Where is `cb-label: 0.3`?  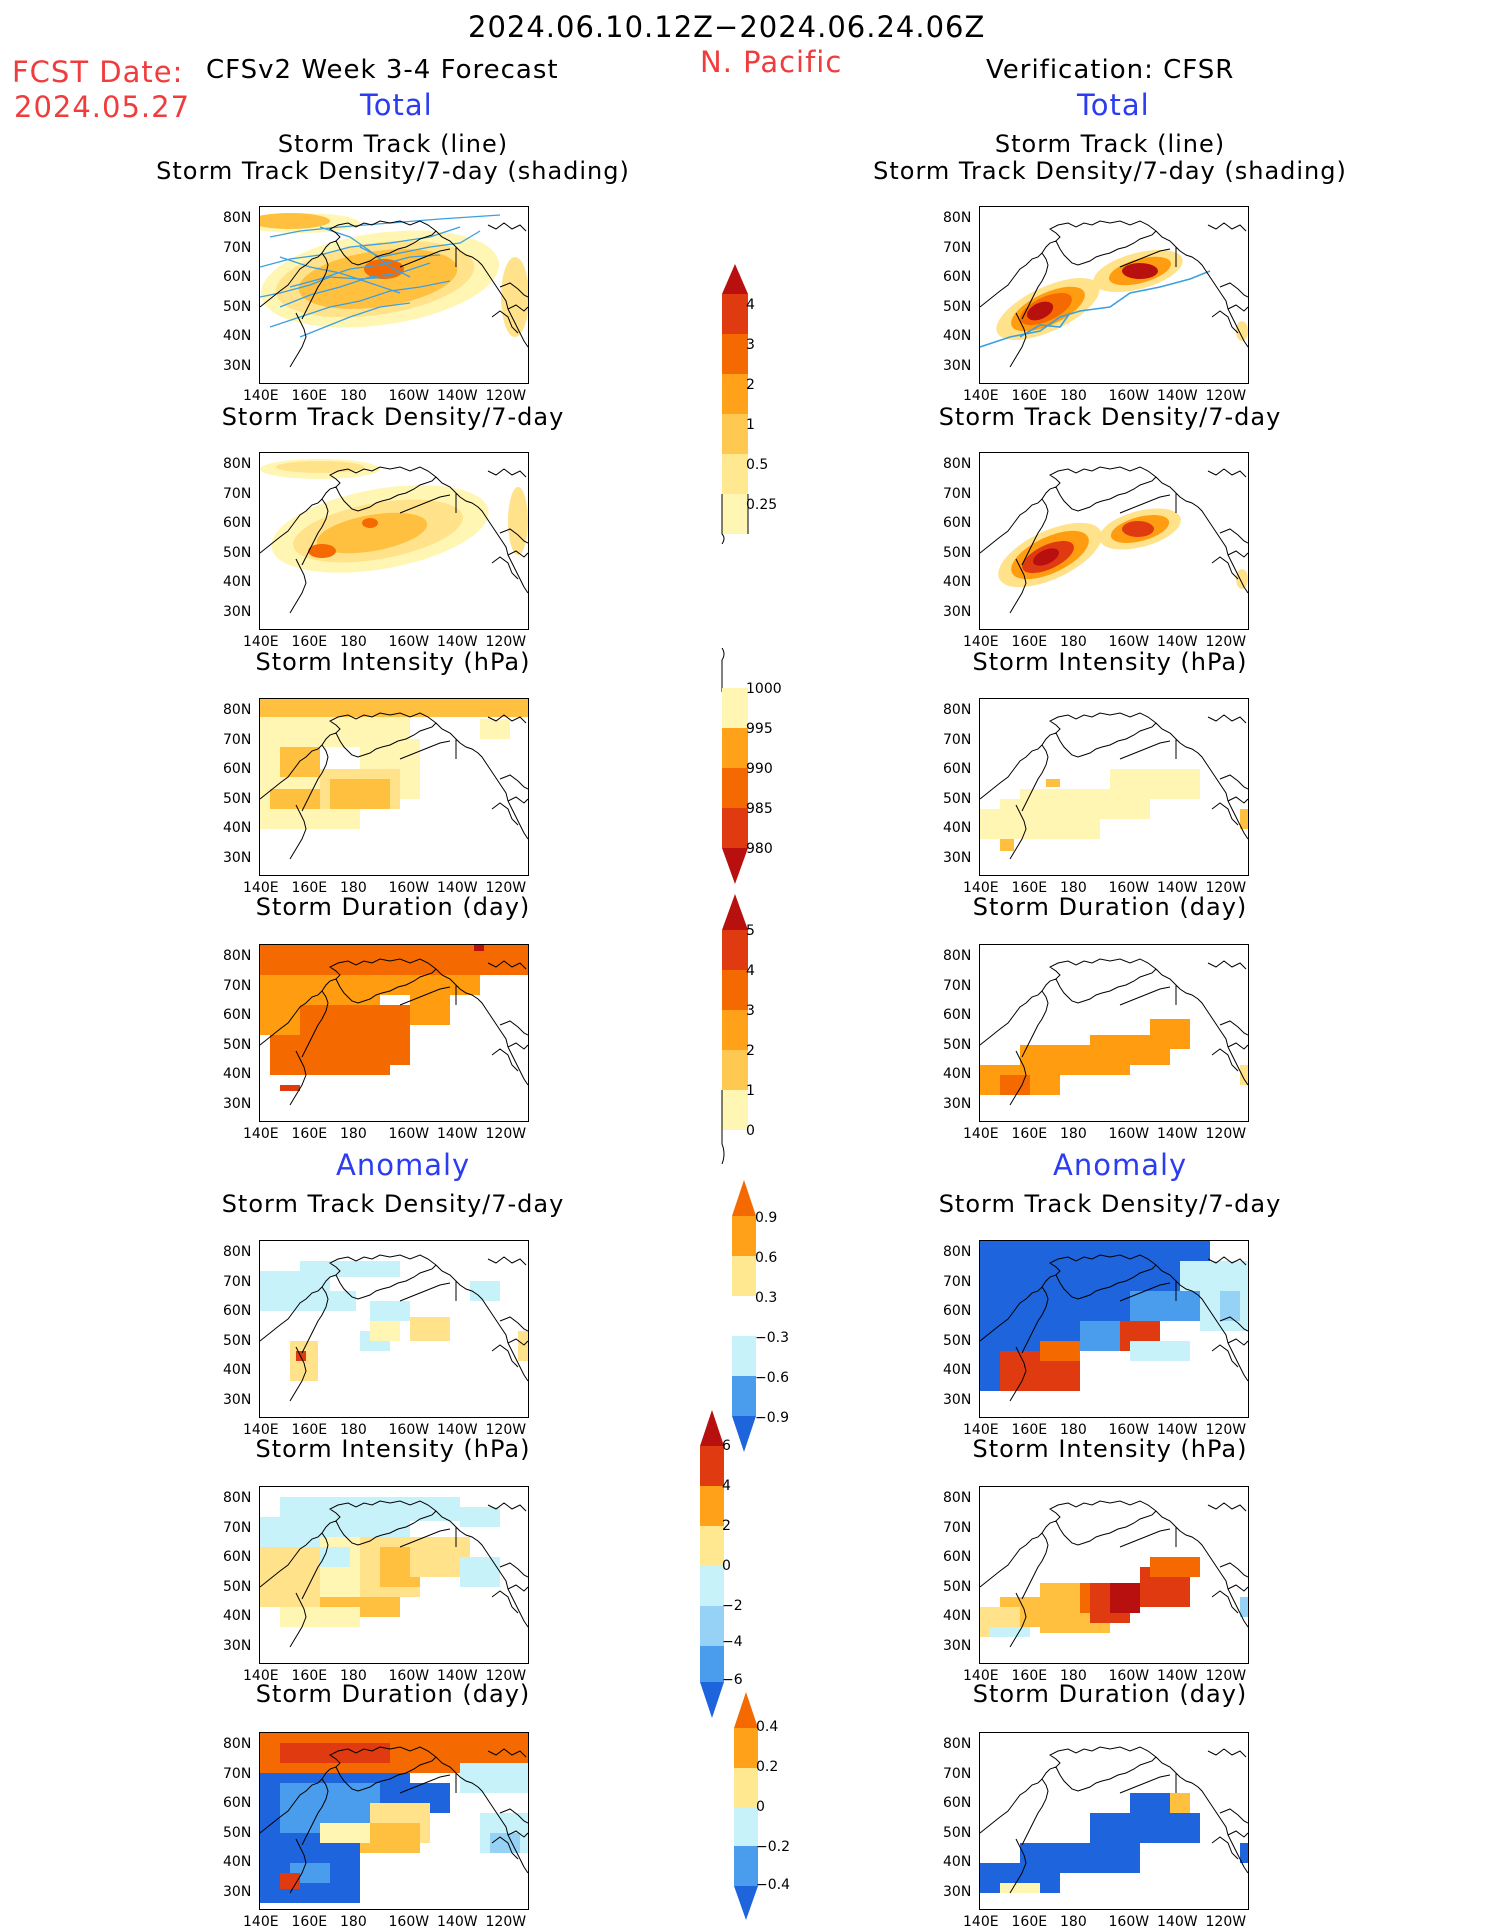 cb-label: 0.3 is located at coordinates (766, 1298).